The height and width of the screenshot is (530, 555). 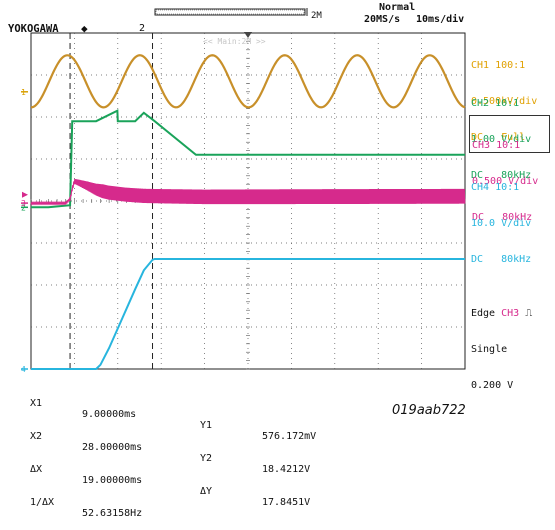 What do you see at coordinates (248, 35) in the screenshot?
I see `trigger-position-marker` at bounding box center [248, 35].